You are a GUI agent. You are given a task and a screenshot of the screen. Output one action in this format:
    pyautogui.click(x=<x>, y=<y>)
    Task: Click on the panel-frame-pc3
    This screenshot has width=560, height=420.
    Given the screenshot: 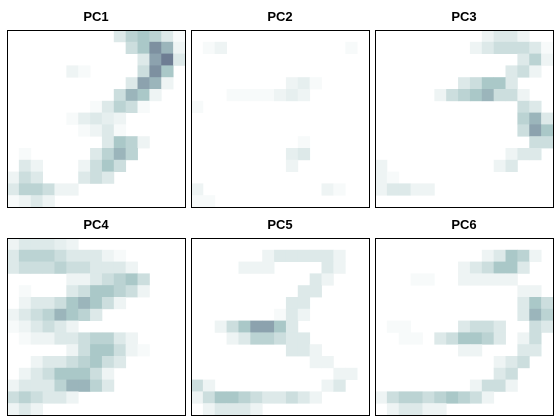 What is the action you would take?
    pyautogui.click(x=464, y=119)
    